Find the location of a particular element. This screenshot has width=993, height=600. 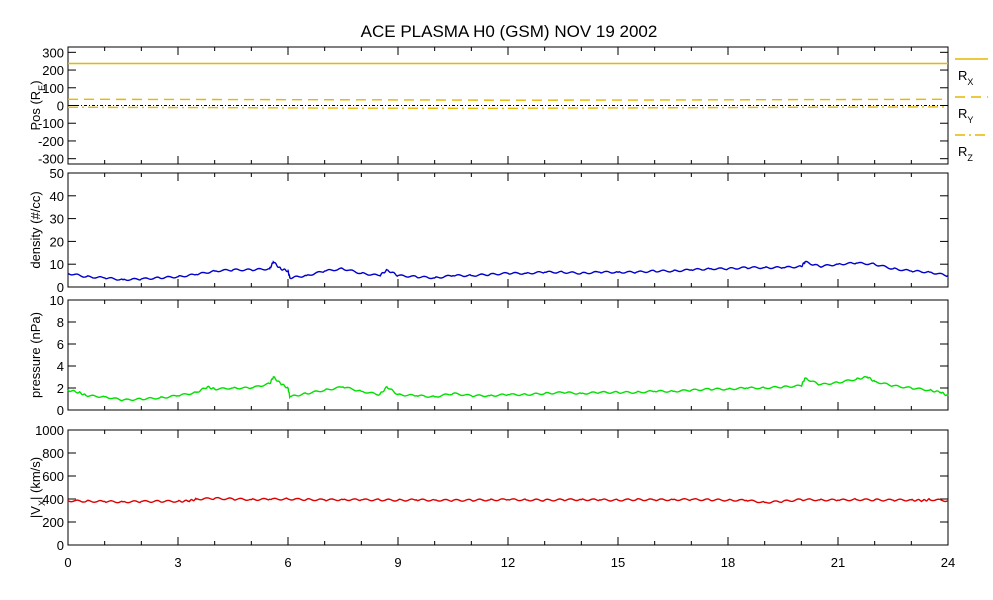

position-legend: RX RY RZ is located at coordinates (971, 110).